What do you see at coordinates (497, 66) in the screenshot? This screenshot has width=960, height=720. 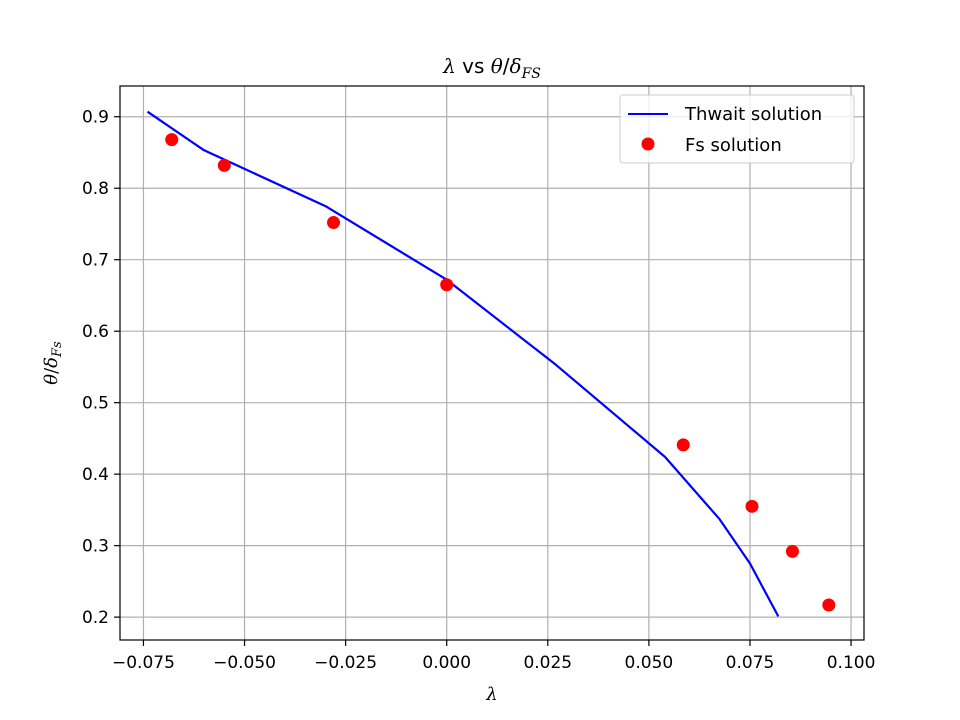 I see `title-theta: θ` at bounding box center [497, 66].